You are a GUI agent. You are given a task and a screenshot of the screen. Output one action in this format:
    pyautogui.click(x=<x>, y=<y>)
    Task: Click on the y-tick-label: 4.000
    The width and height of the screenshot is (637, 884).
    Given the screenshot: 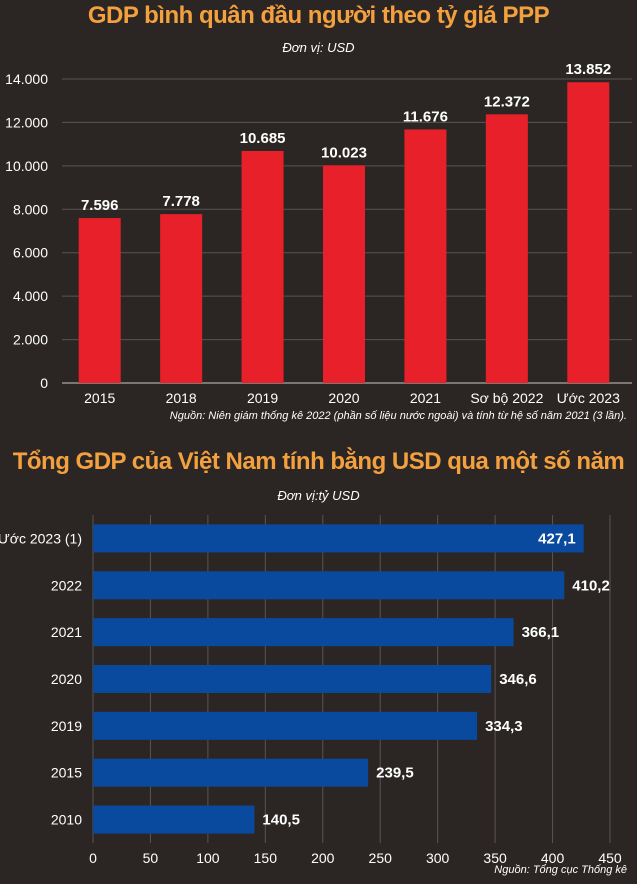 What is the action you would take?
    pyautogui.click(x=30, y=296)
    